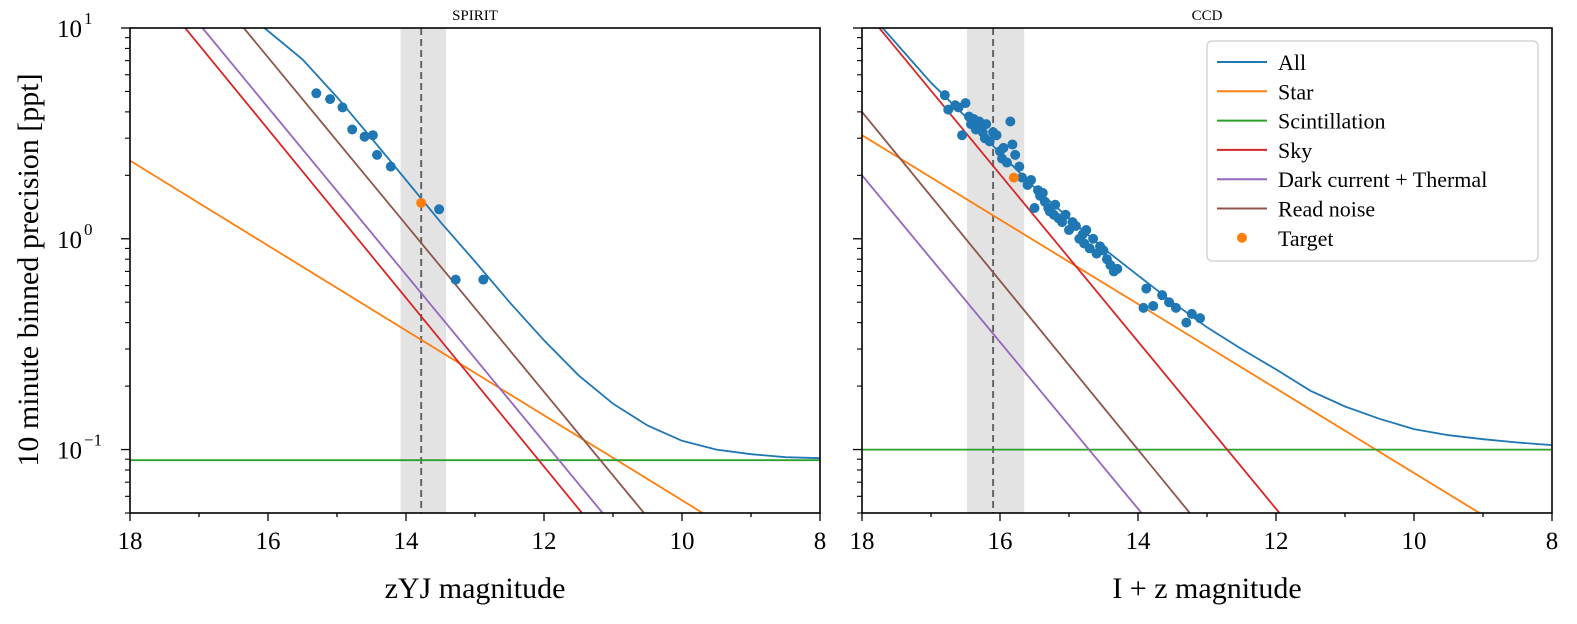 The height and width of the screenshot is (624, 1577). I want to click on y-tick-exponent: −1, so click(93, 440).